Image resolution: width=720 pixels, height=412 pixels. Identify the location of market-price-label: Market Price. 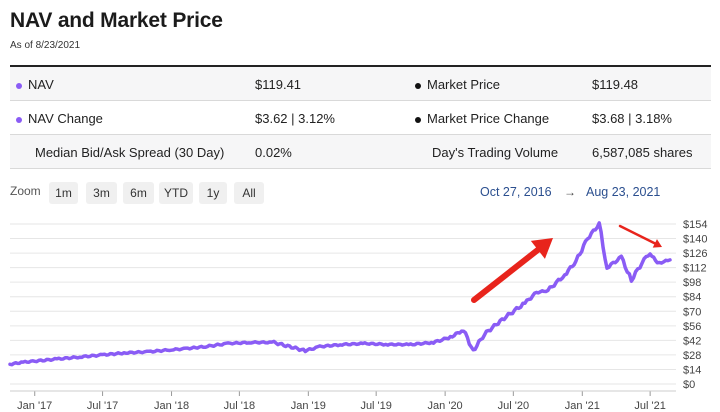
(457, 84).